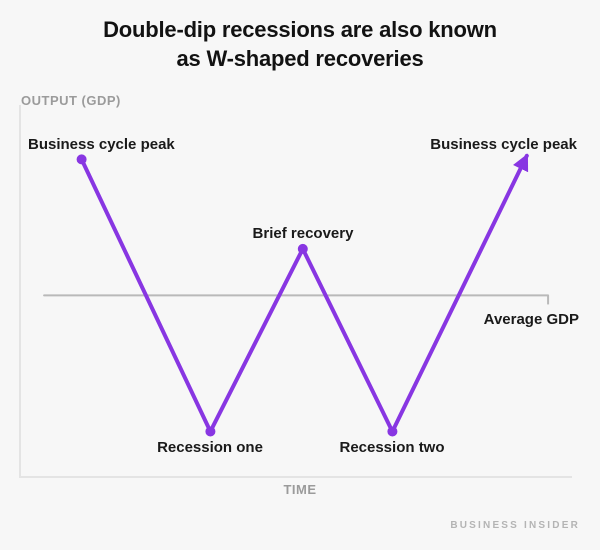  Describe the element at coordinates (392, 447) in the screenshot. I see `annotation-recession-two: Recession two` at that location.